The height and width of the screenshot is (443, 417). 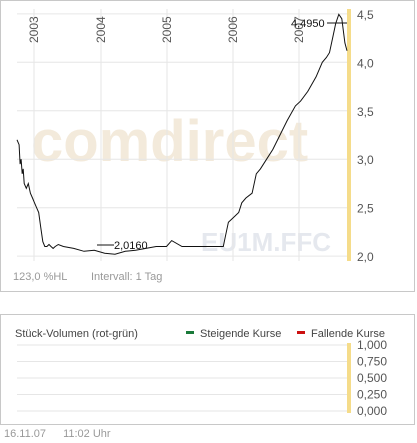 I want to click on y-axis-ticks: 2,0 2,5 3,0 3,5 4,0 4,5, so click(x=365, y=136).